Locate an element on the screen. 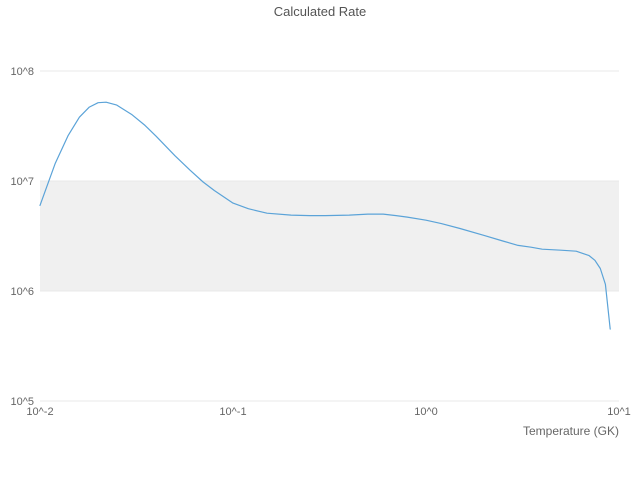  y-tick-label: 10^6 is located at coordinates (22, 292).